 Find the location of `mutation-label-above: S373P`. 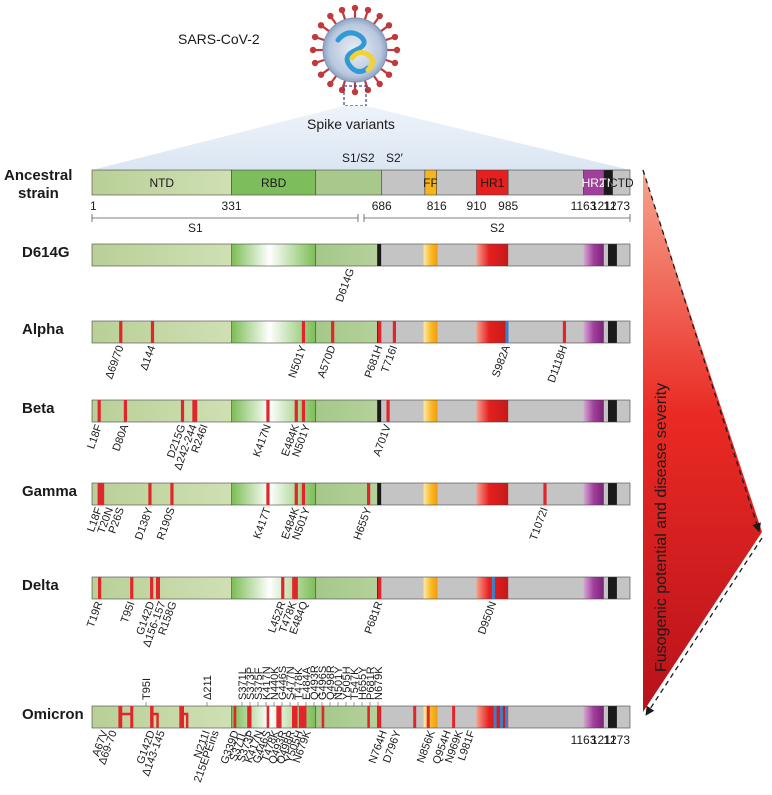

mutation-label-above: S373P is located at coordinates (251, 683).